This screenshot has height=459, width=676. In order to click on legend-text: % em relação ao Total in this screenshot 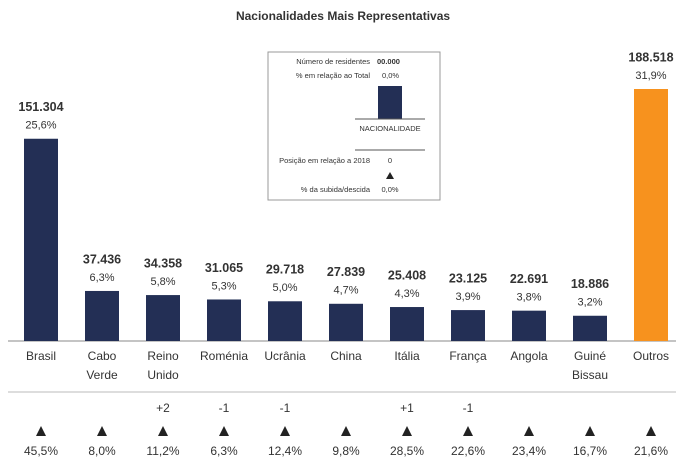, I will do `click(333, 75)`.